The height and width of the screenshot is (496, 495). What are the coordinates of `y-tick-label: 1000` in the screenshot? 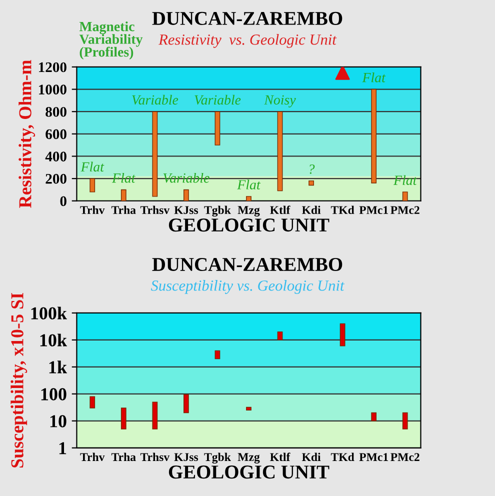 It's located at (52, 89).